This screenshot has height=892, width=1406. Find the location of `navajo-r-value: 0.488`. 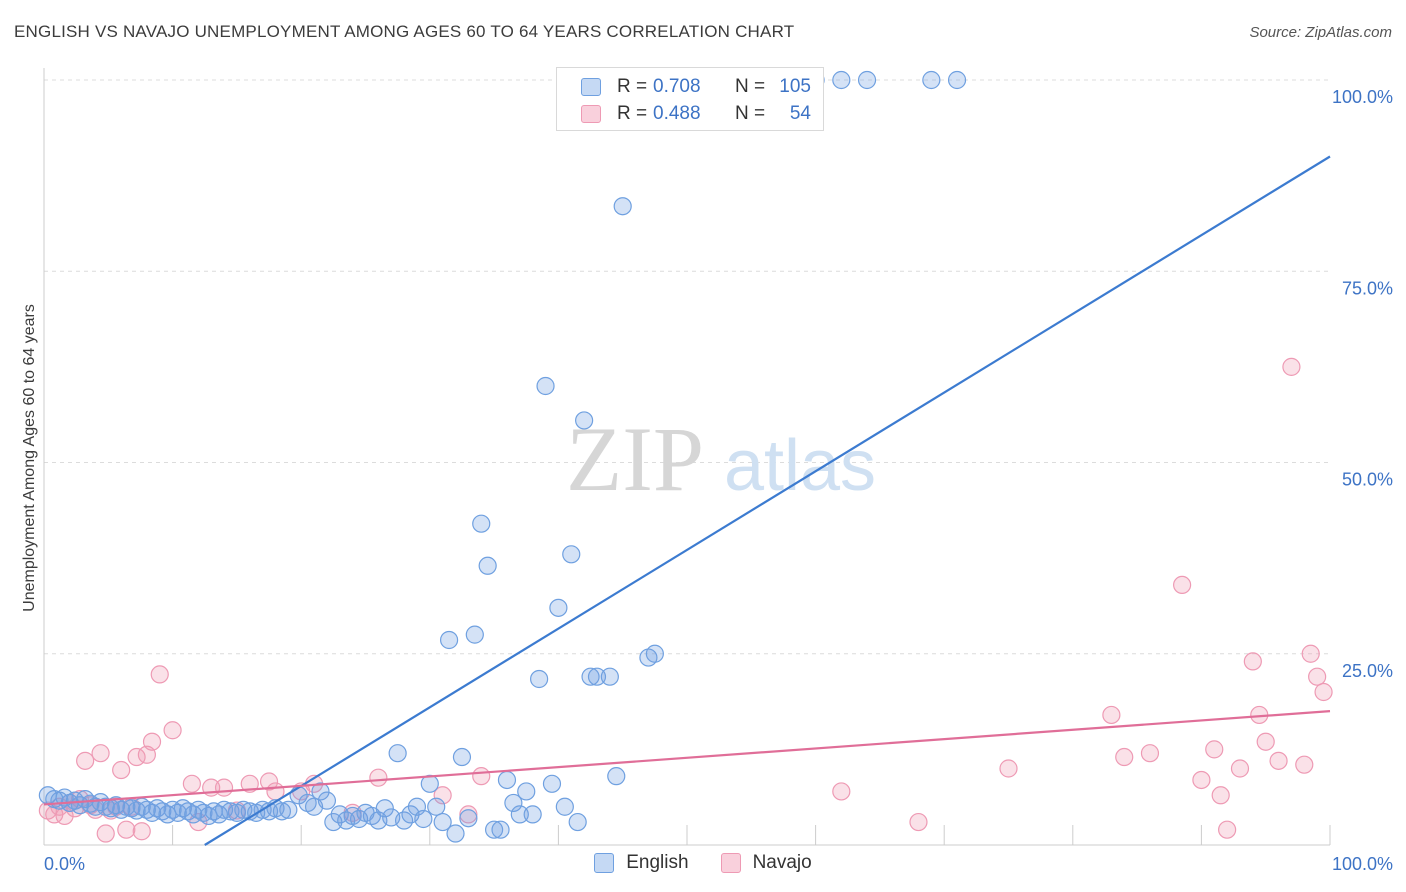

navajo-r-value: 0.488 is located at coordinates (677, 113).